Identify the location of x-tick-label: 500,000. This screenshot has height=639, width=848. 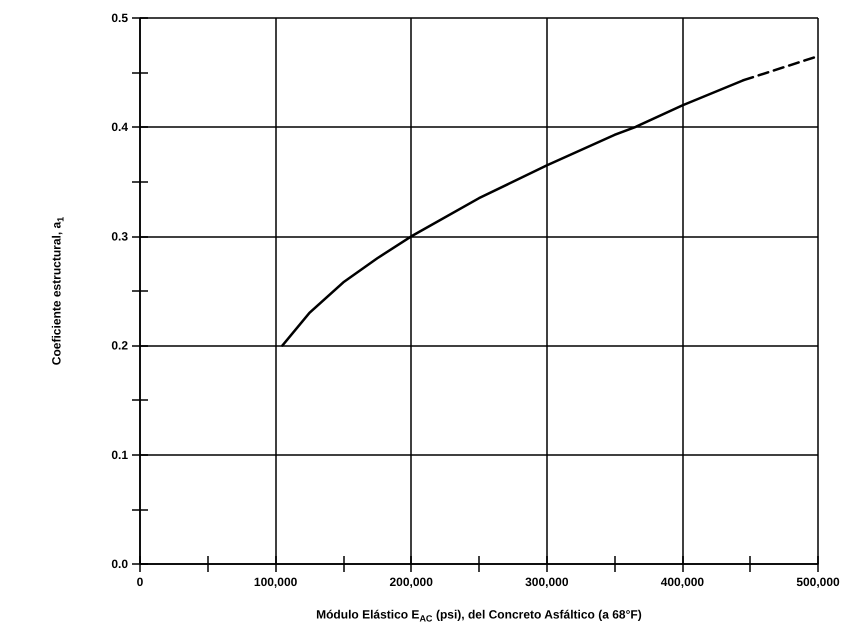
(818, 582).